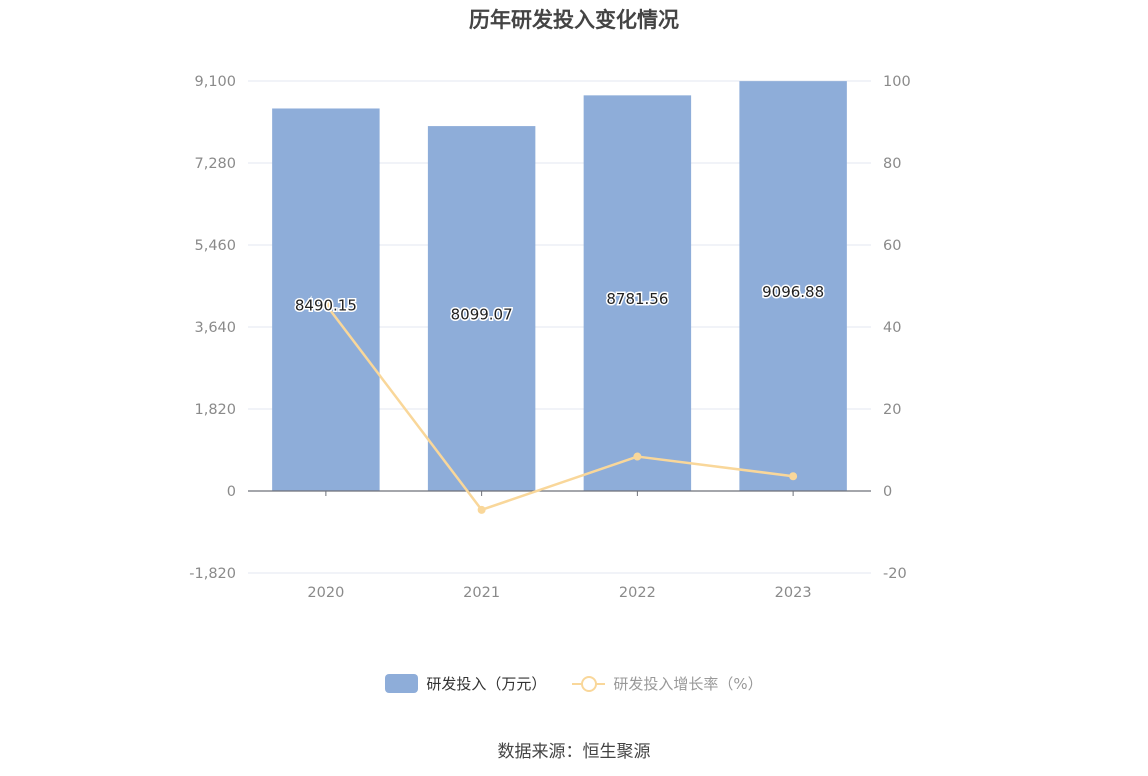 The height and width of the screenshot is (776, 1148). Describe the element at coordinates (481, 593) in the screenshot. I see `x-tick-label-2021: 2021` at that location.